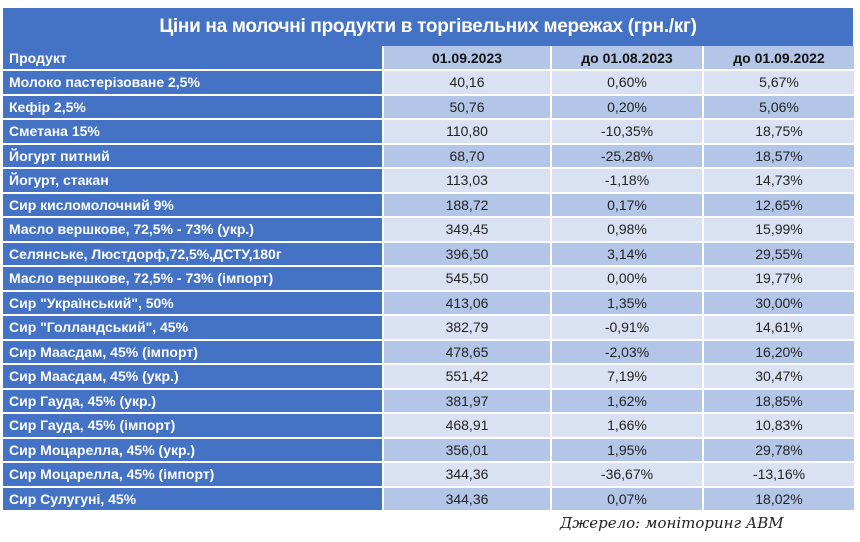 Image resolution: width=860 pixels, height=542 pixels. I want to click on price-cell: 545,50, so click(467, 279).